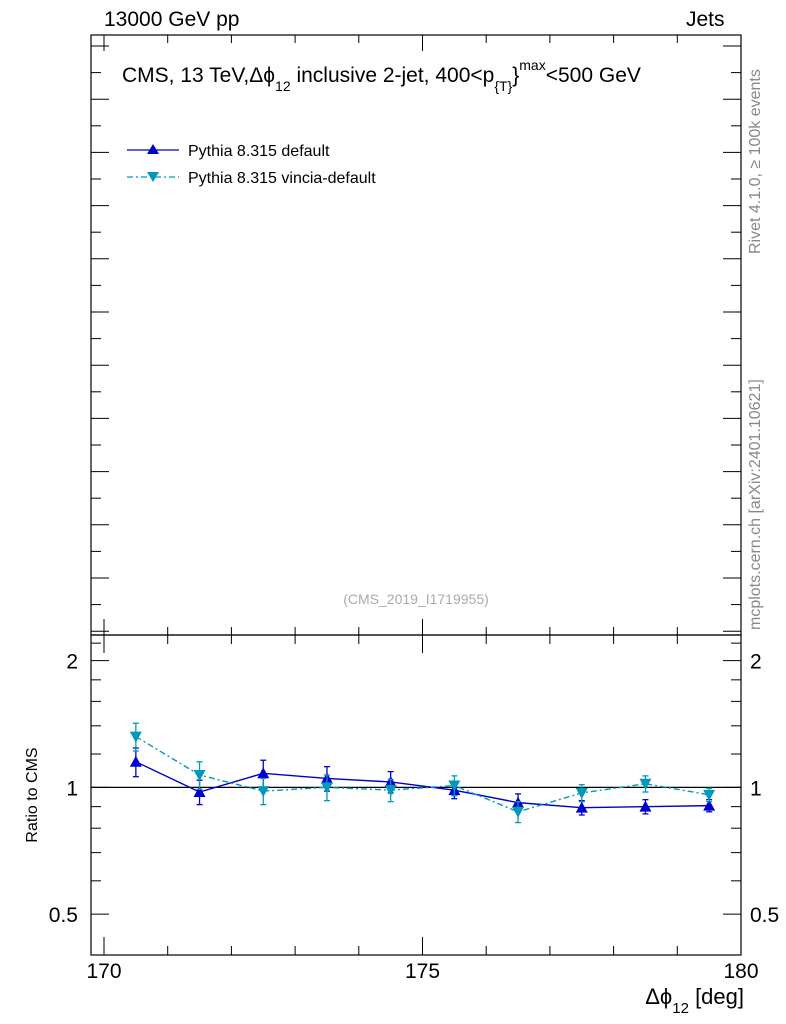 This screenshot has height=1024, width=786. Describe the element at coordinates (694, 1000) in the screenshot. I see `ratio-xlabel: Δϕ12 [deg]` at that location.